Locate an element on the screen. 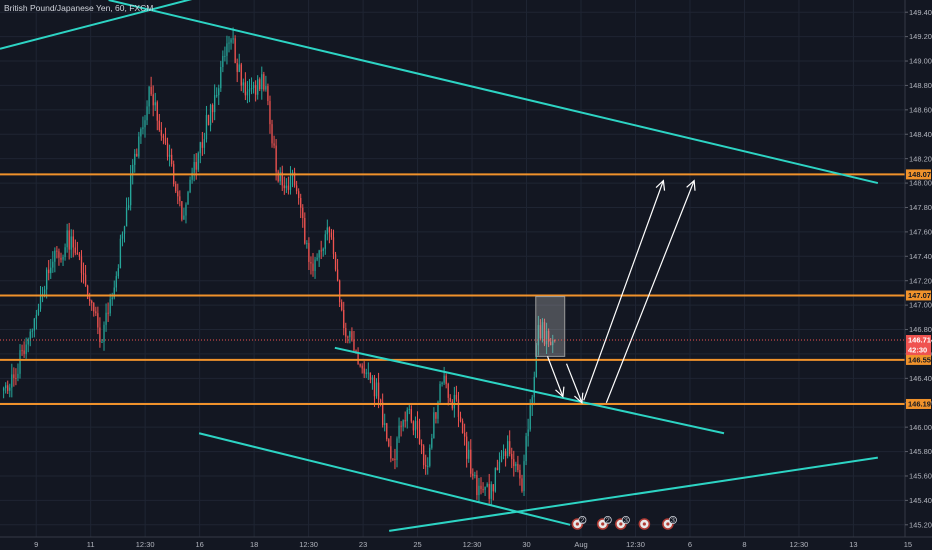  level-price-tag-text: 148.071 is located at coordinates (920, 174).